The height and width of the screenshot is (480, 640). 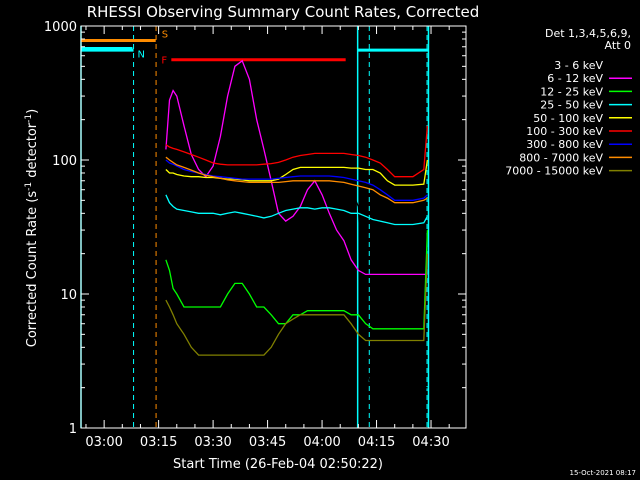 What do you see at coordinates (571, 91) in the screenshot?
I see `legend-label: 12 - 25 keV` at bounding box center [571, 91].